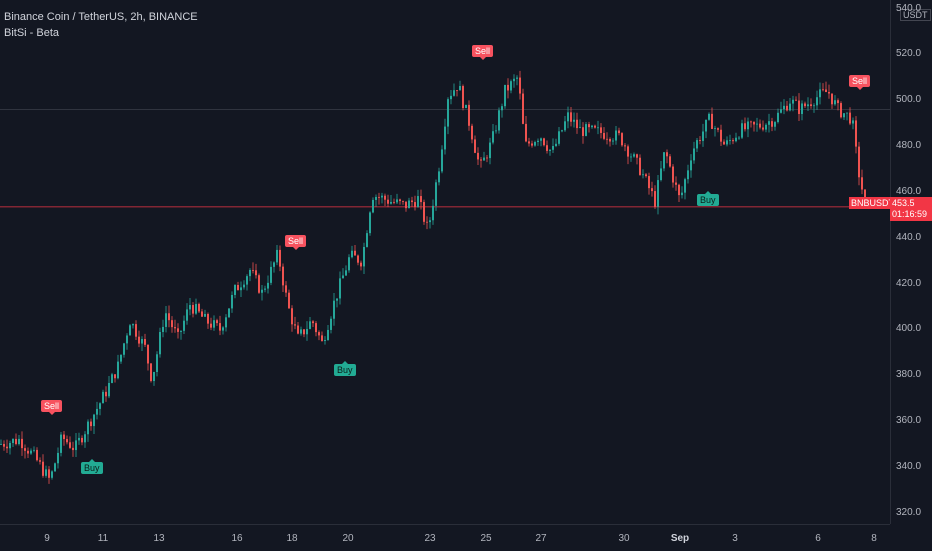  I want to click on price-tick-label: 420.0, so click(909, 283).